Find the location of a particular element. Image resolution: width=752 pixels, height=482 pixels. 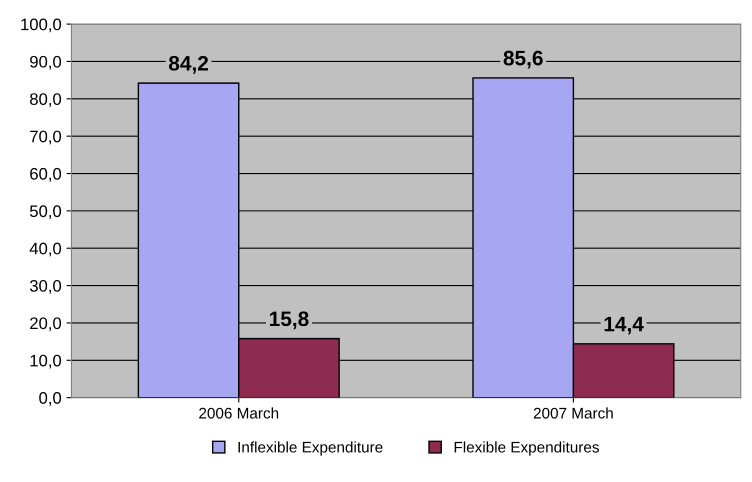

x-tick-label: 2007 March is located at coordinates (573, 413).